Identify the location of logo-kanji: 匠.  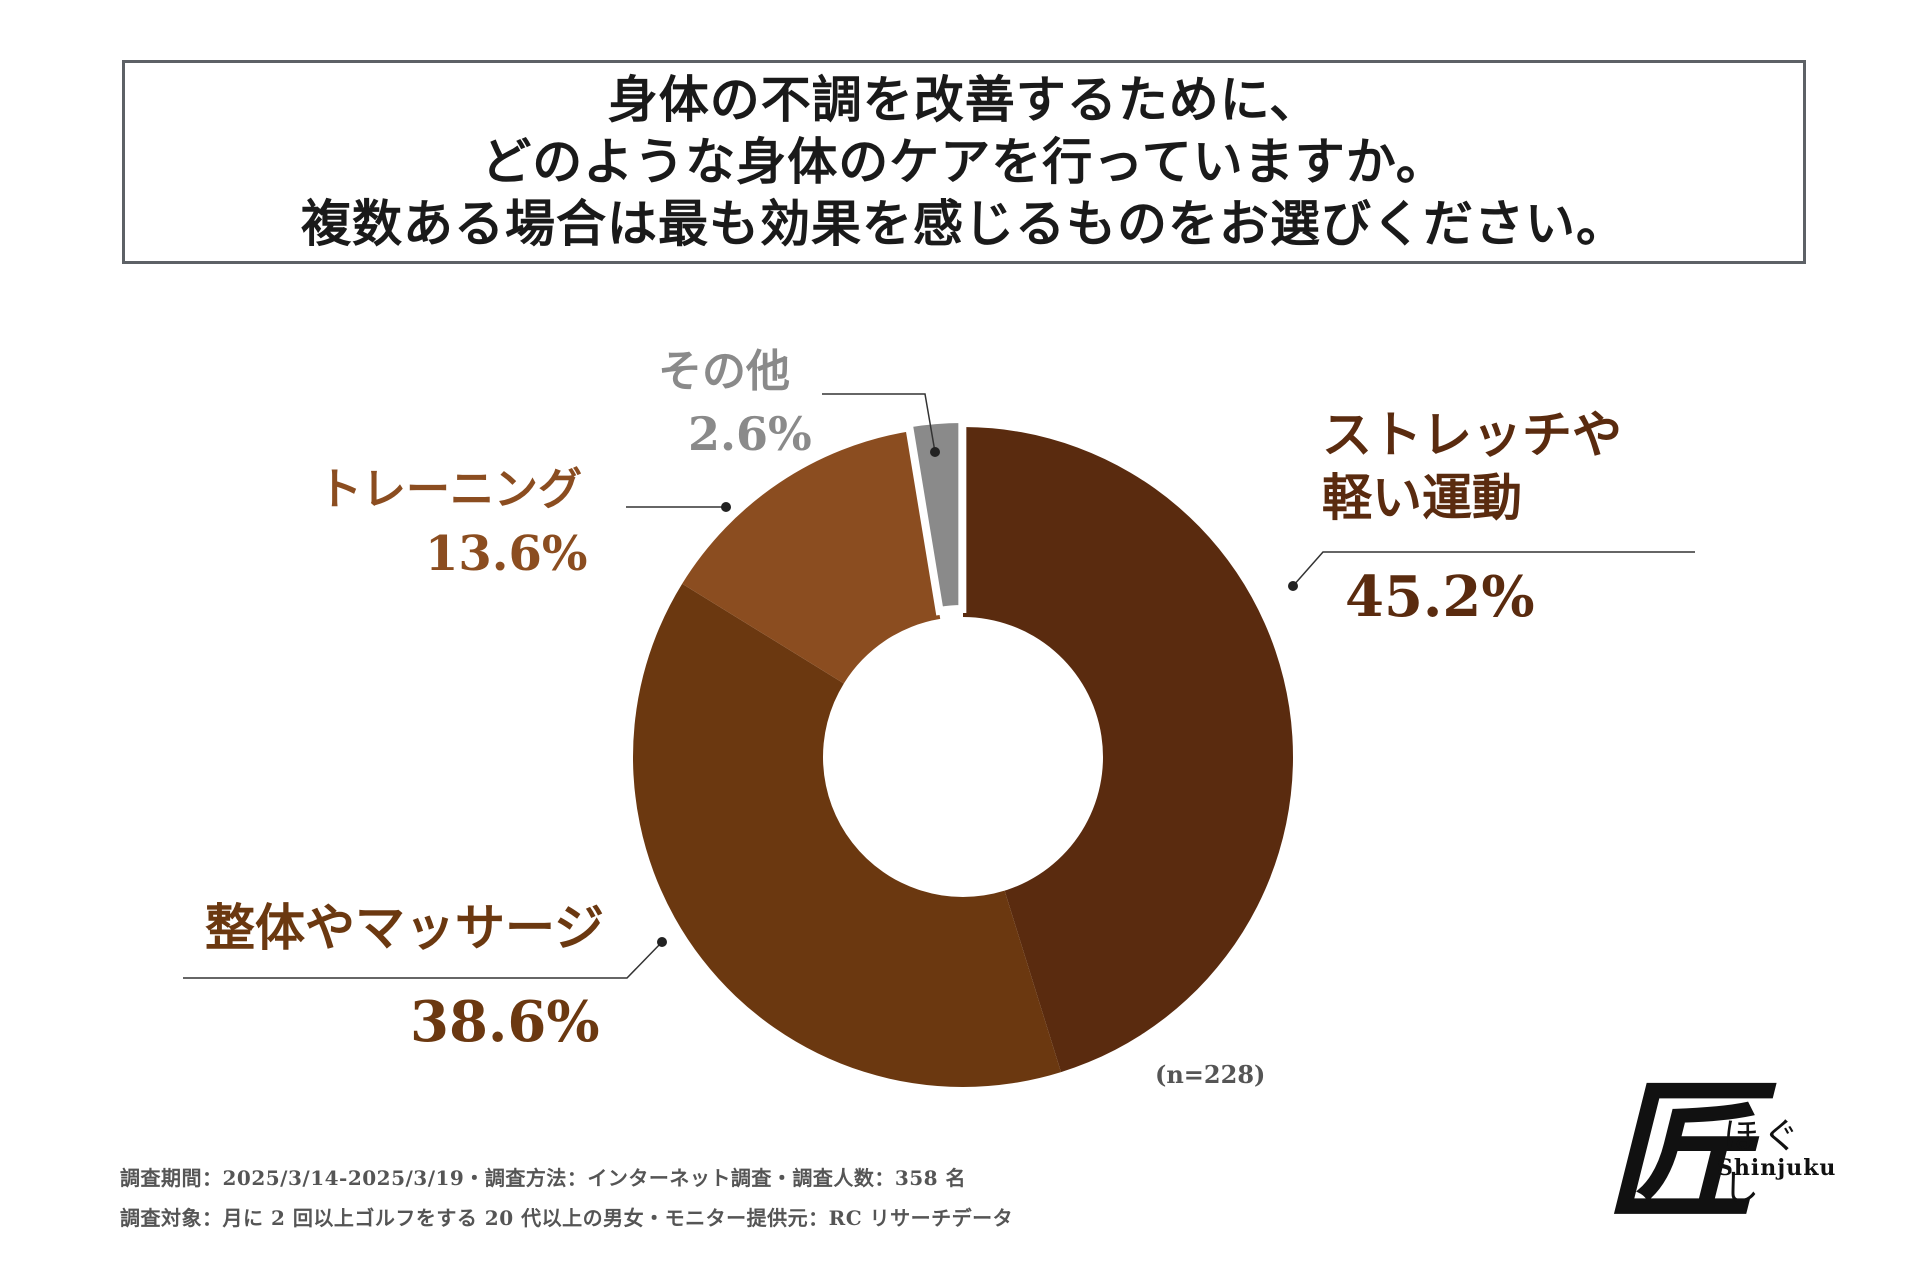
(1680, 1152).